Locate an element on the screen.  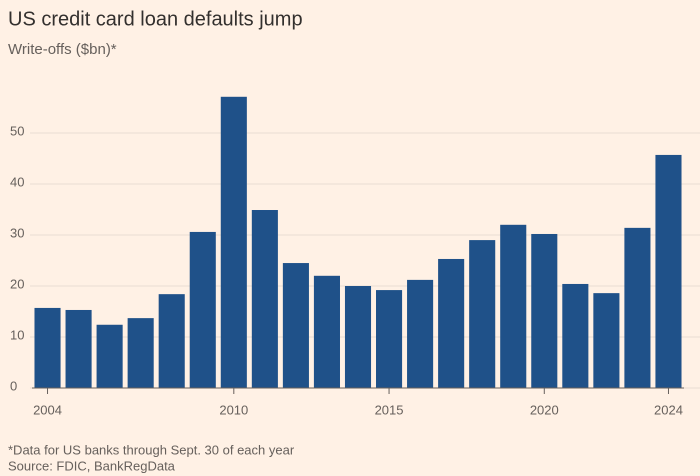
y-tick-label: 10 is located at coordinates (17, 334).